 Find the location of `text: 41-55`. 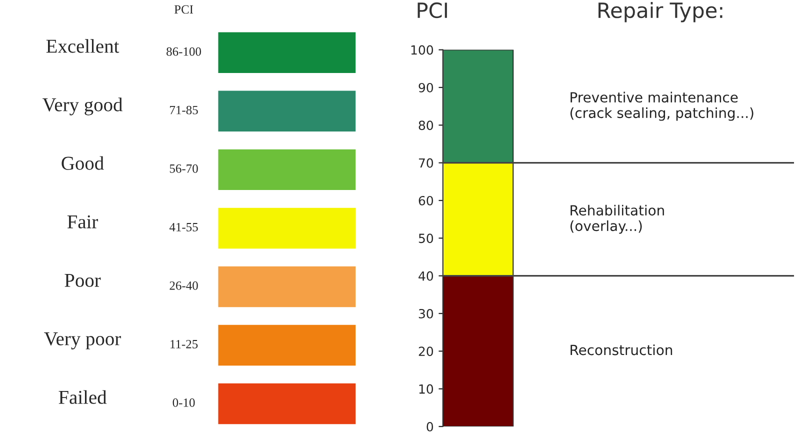

text: 41-55 is located at coordinates (183, 227).